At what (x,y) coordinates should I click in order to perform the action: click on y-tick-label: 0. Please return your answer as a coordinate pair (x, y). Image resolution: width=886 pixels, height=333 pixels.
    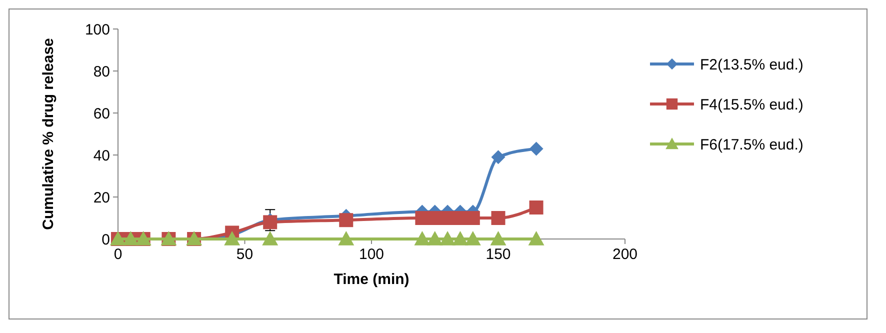
    Looking at the image, I should click on (106, 239).